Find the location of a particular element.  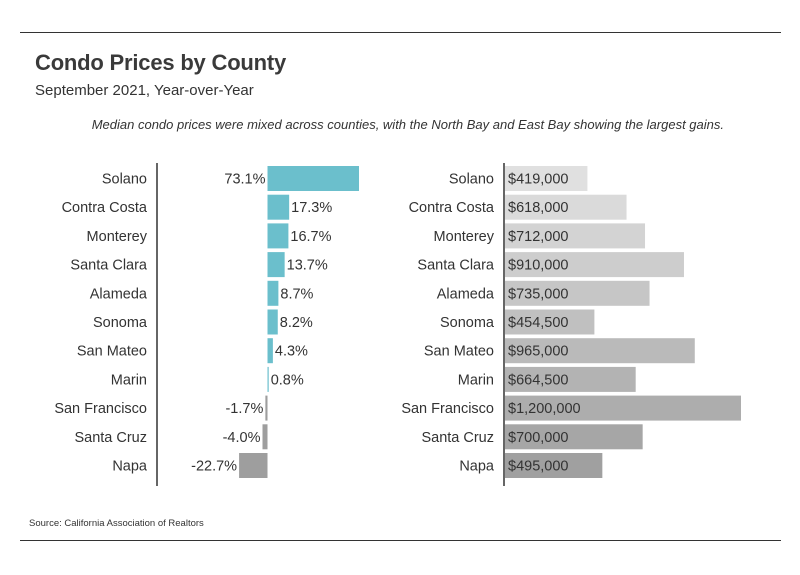

price-data-label: $910,000 is located at coordinates (538, 266).